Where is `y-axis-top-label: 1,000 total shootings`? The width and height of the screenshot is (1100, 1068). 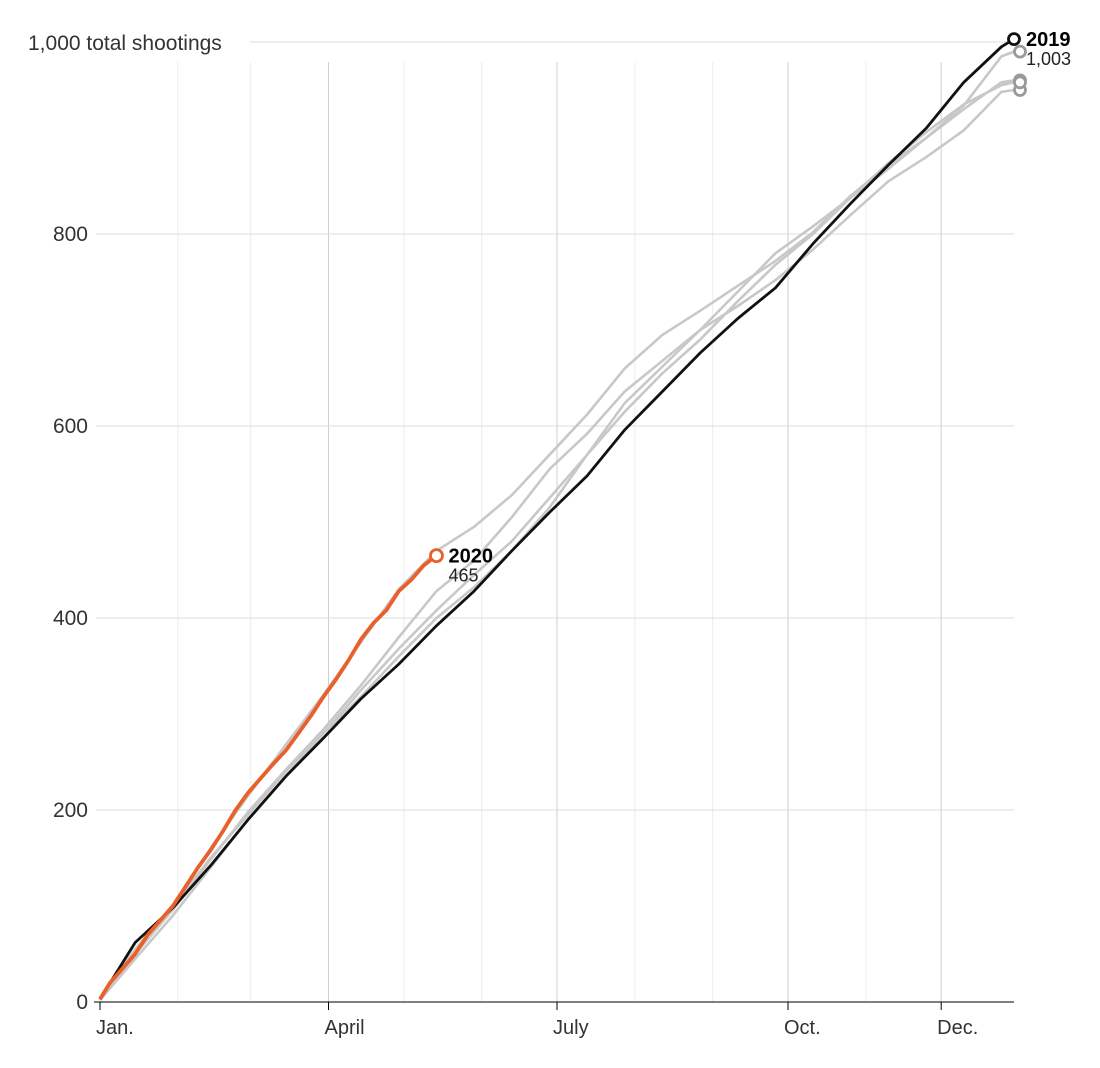
y-axis-top-label: 1,000 total shootings is located at coordinates (125, 43).